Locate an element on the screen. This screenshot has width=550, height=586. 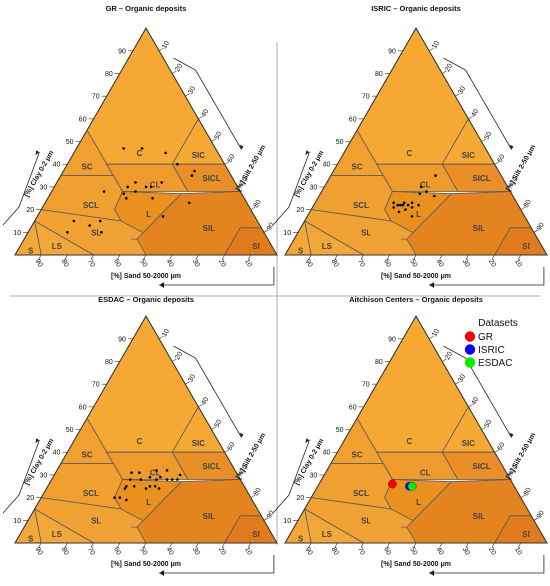
silt-axis-label: [%] Silt 2-50 μm is located at coordinates (521, 456).